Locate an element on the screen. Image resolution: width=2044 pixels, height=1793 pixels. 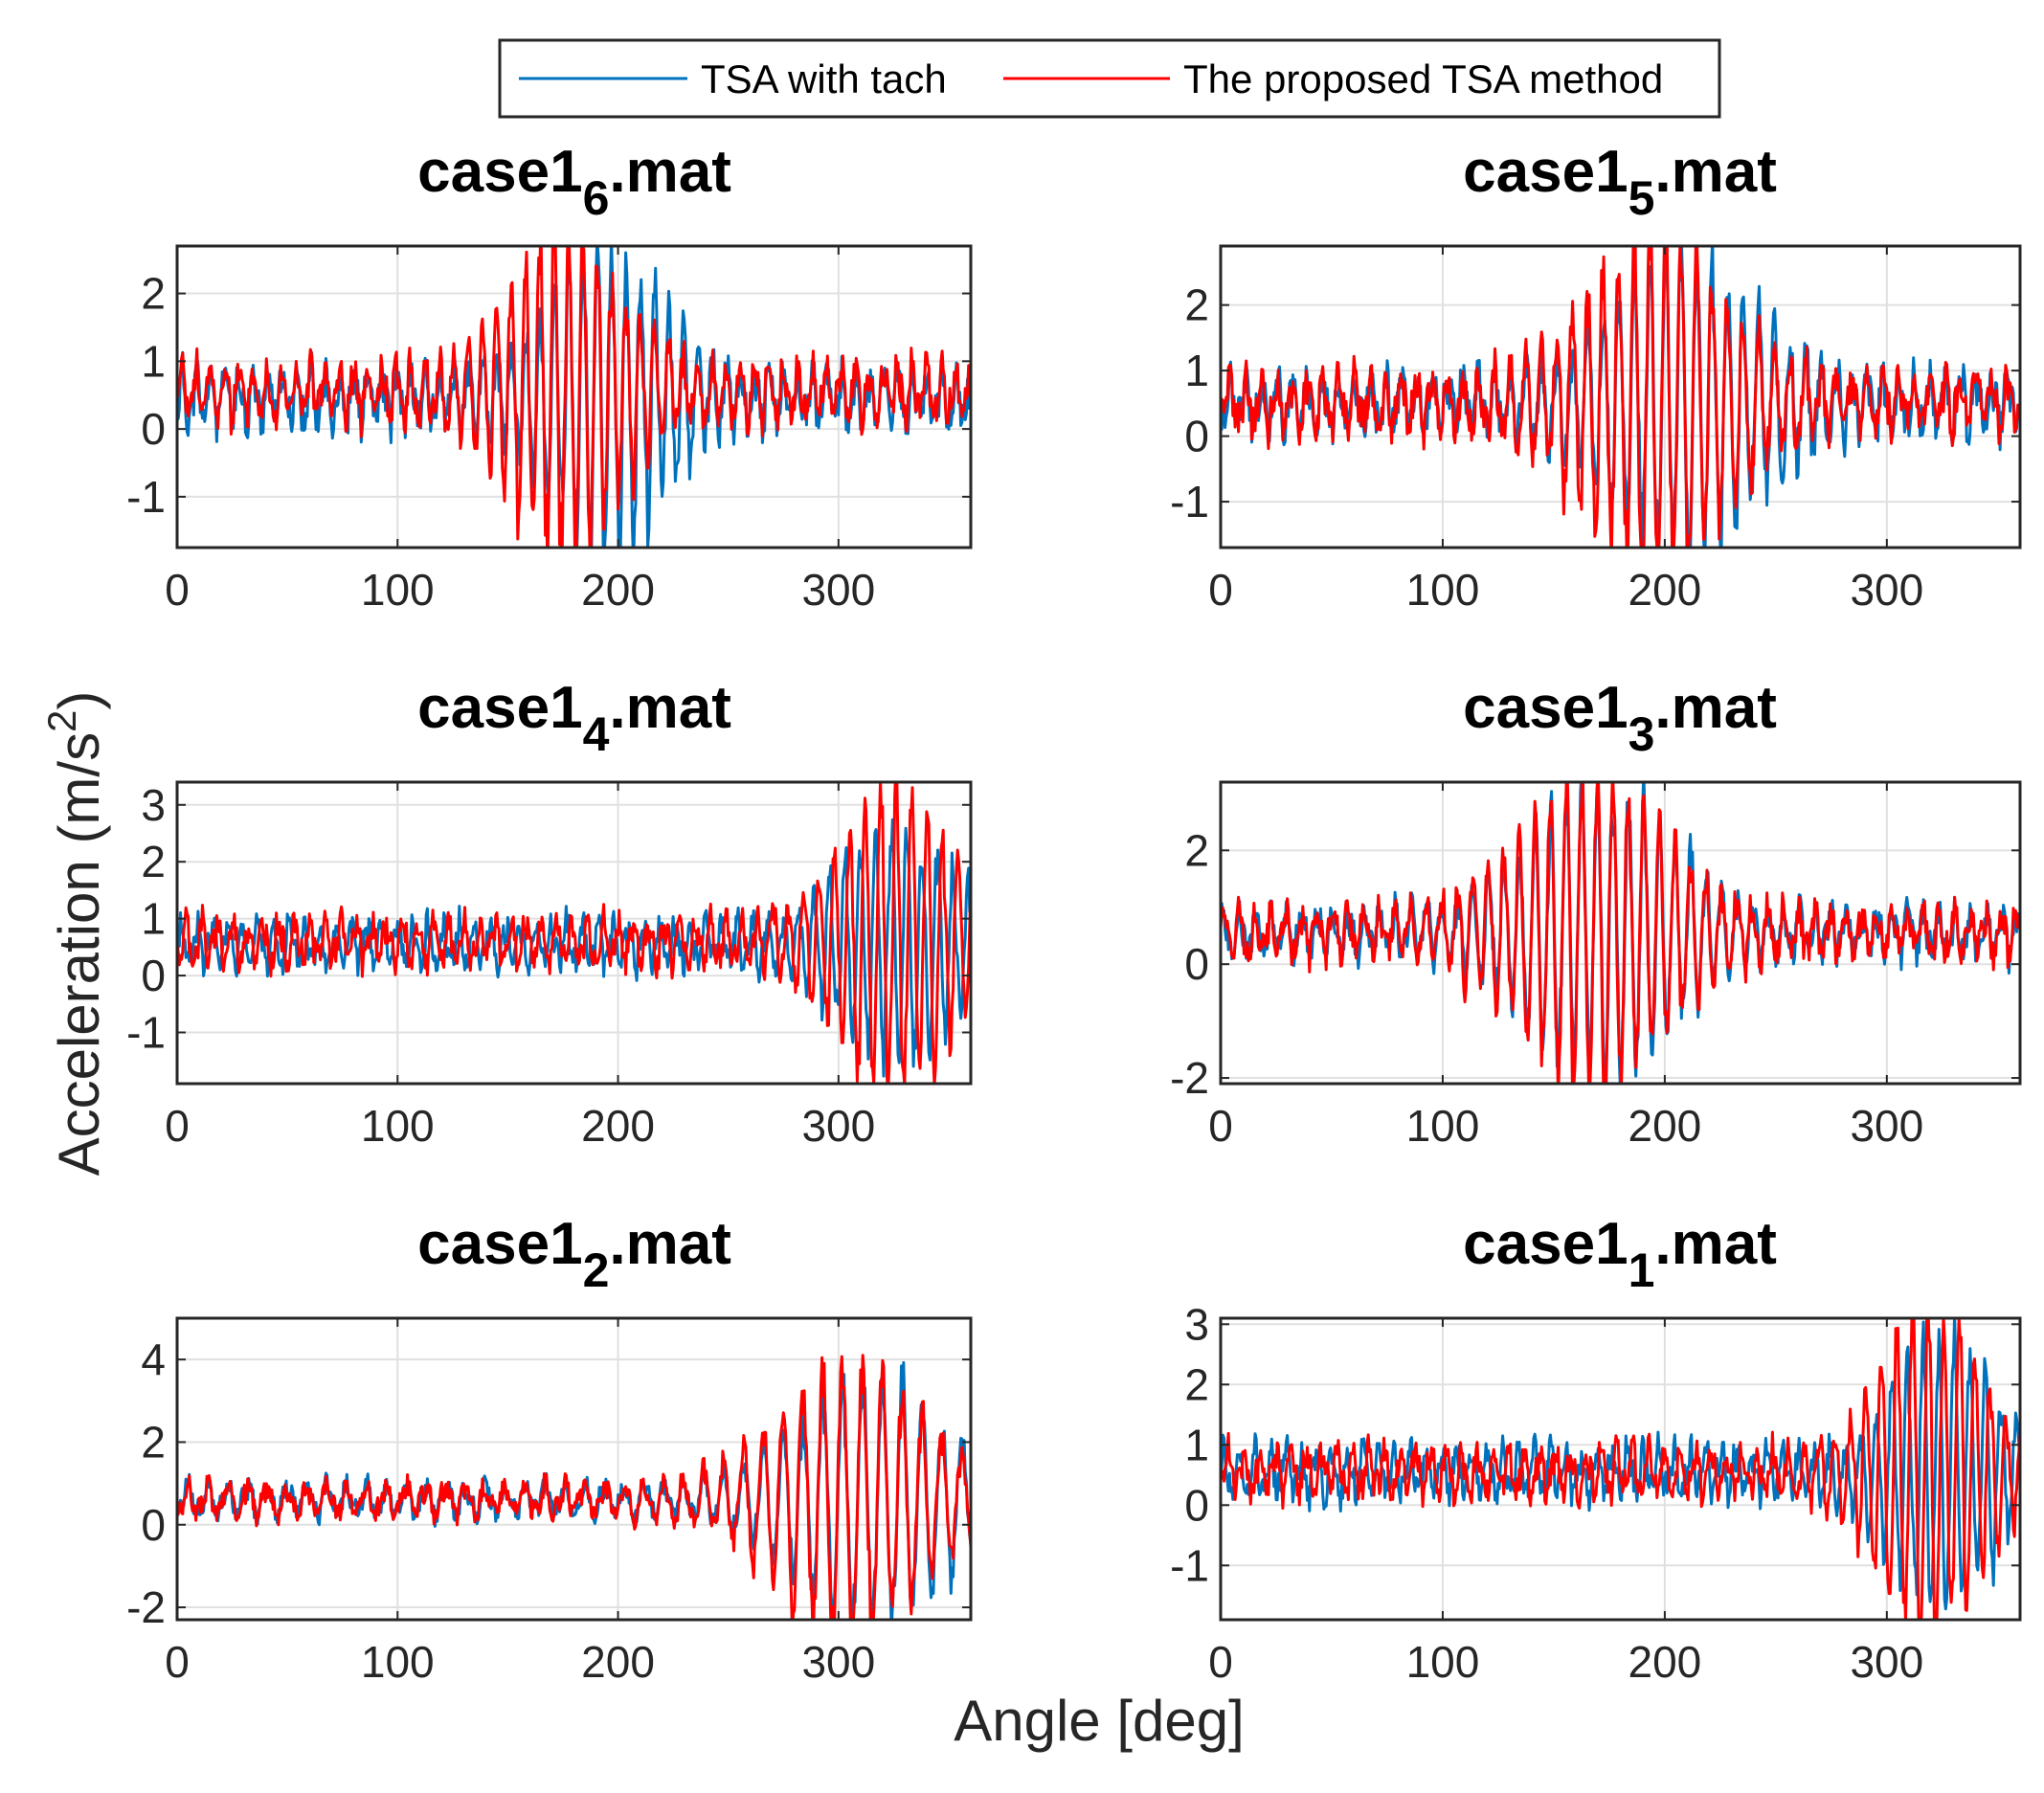
y-tick-label: 4 is located at coordinates (153, 1359).